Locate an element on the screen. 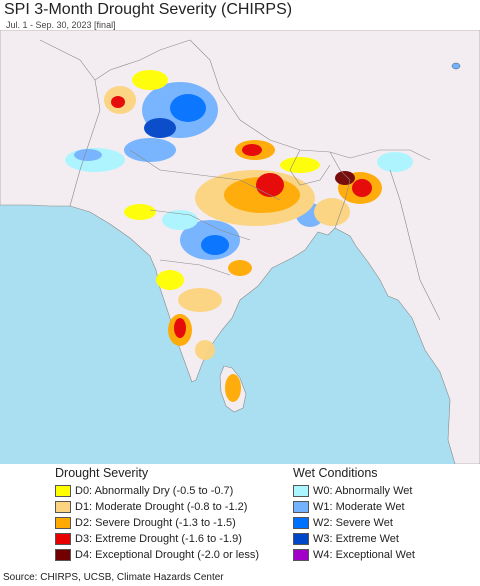  legend-label: D2: Severe Drought (-1.3 to -1.5) is located at coordinates (155, 523).